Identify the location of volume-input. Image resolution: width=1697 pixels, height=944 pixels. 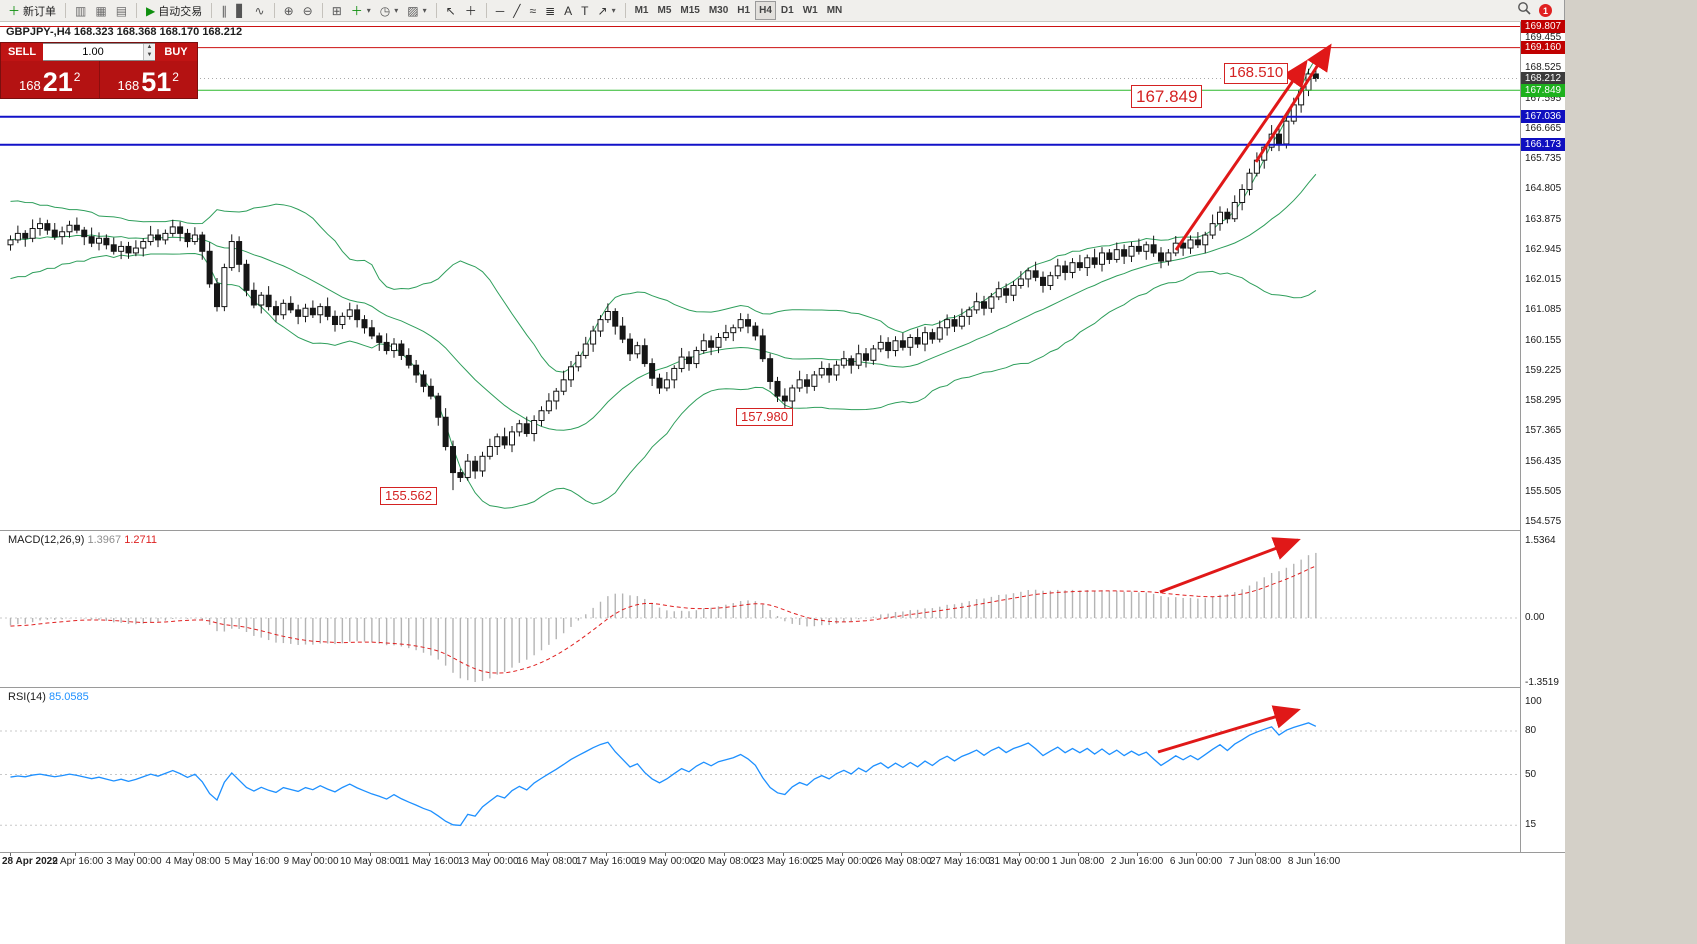
(93, 52).